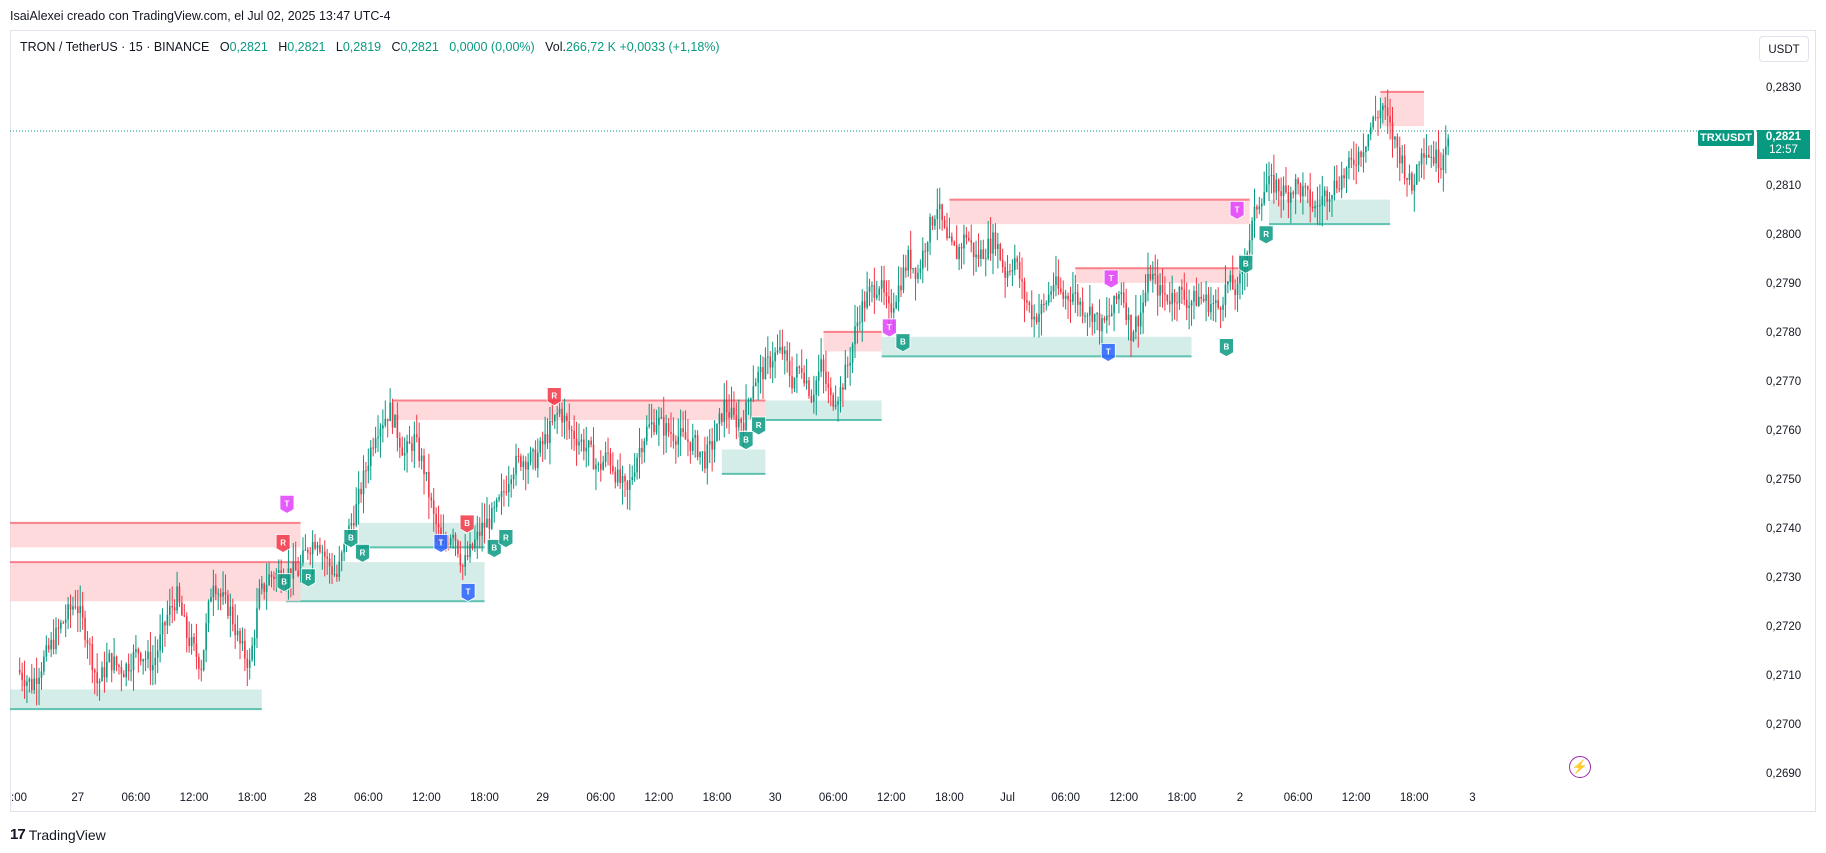 This screenshot has width=1826, height=853. What do you see at coordinates (903, 342) in the screenshot?
I see `signal-label-text: B` at bounding box center [903, 342].